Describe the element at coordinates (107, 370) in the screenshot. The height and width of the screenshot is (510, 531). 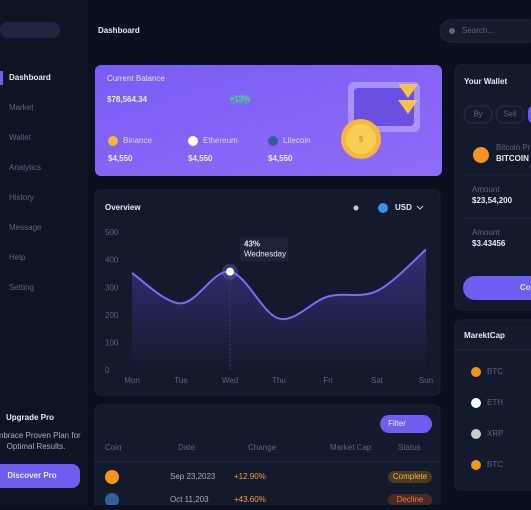
I see `y-tick-label: 0` at that location.